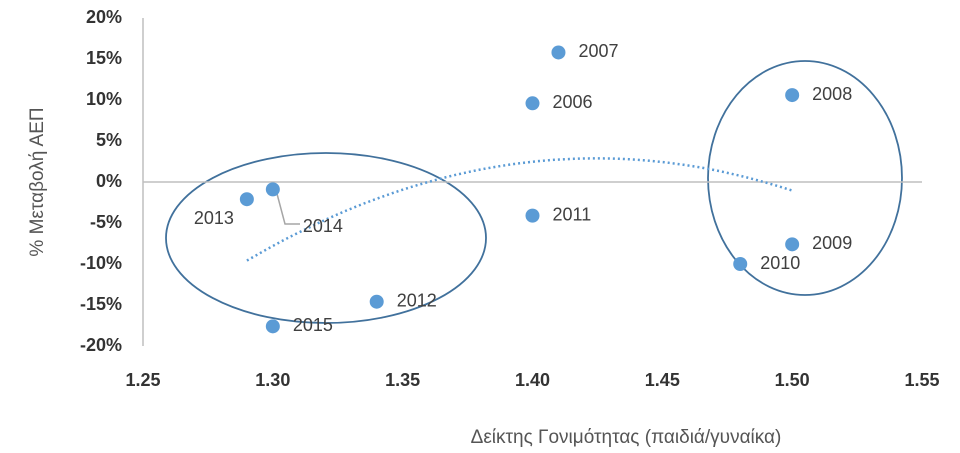  What do you see at coordinates (104, 58) in the screenshot?
I see `y-tick-label: 15%` at bounding box center [104, 58].